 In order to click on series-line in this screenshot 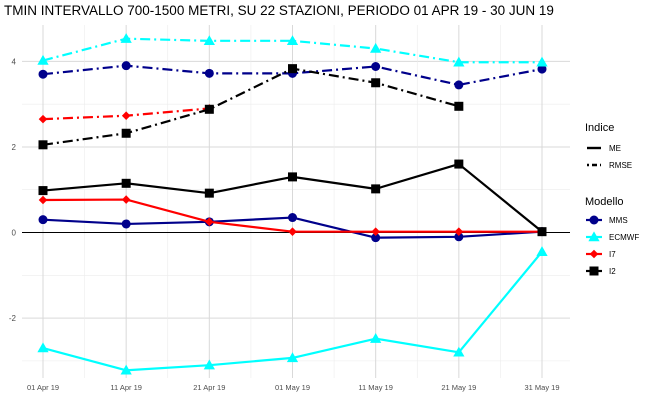, I will do `click(251, 106)`.